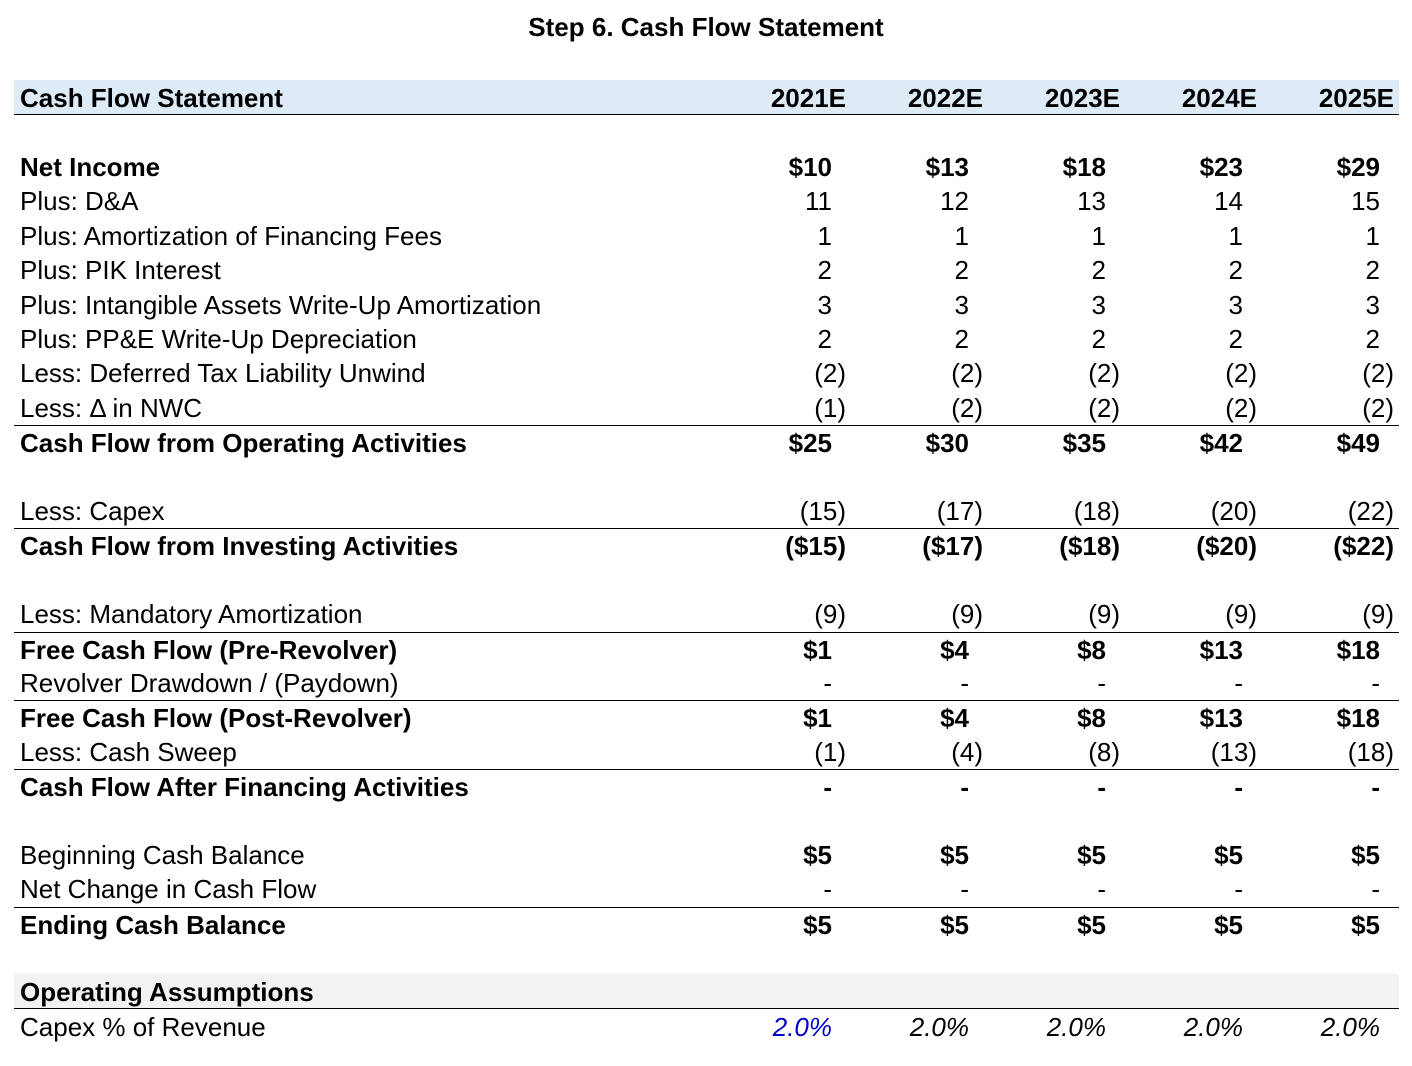 Image resolution: width=1412 pixels, height=1066 pixels. I want to click on year-header: 2024E, so click(1219, 98).